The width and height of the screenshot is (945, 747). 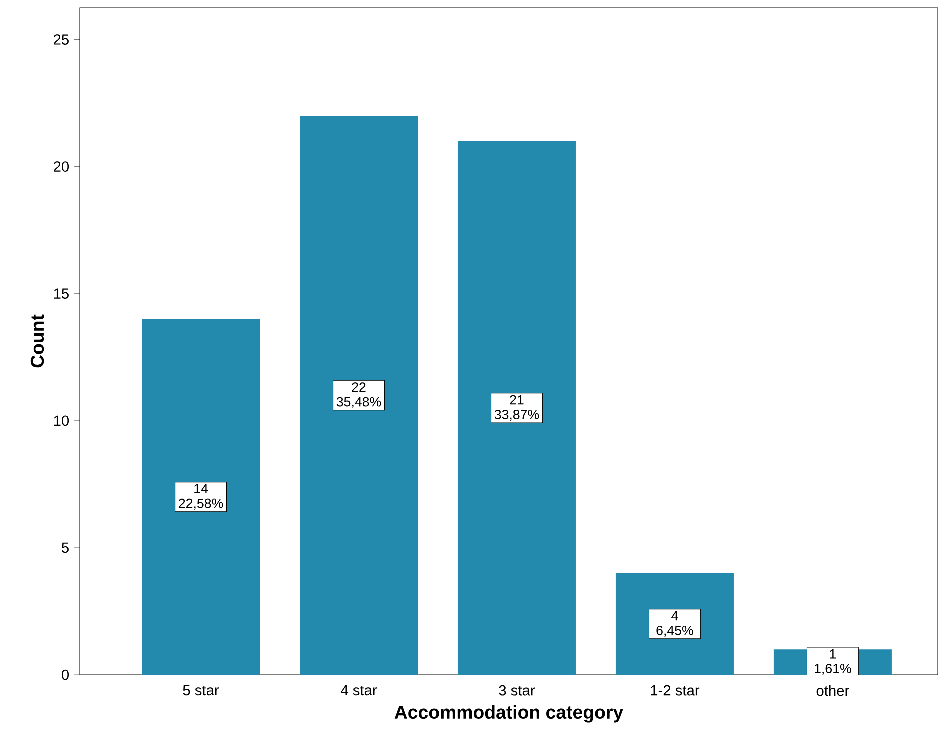 I want to click on data-label: 1 1,61%, so click(x=833, y=663).